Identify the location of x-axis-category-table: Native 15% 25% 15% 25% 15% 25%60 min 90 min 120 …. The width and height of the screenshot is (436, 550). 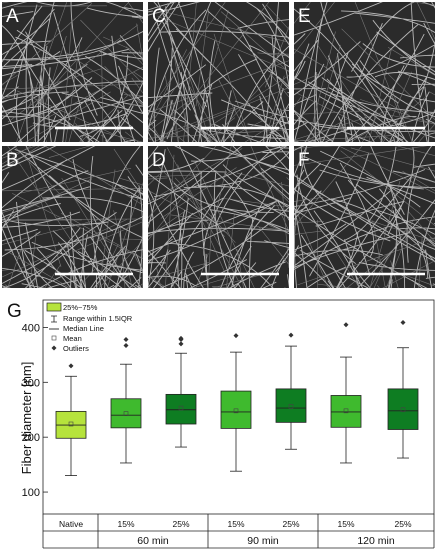
(238, 531).